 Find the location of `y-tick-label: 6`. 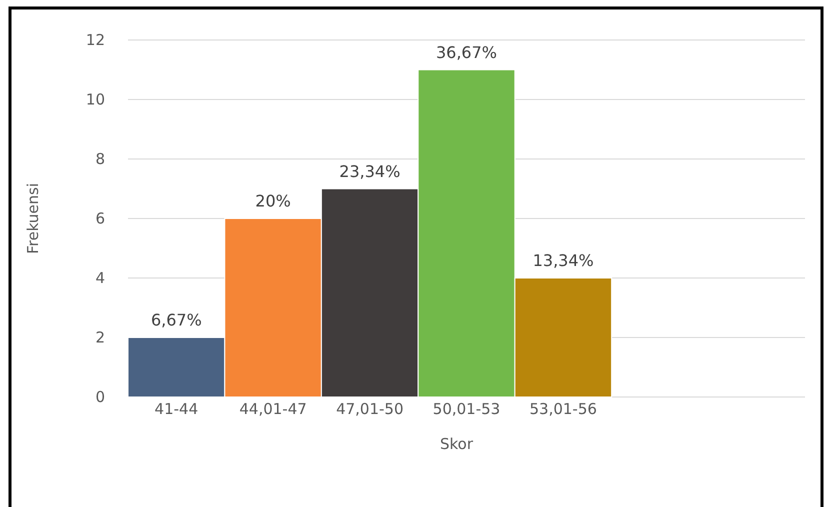

y-tick-label: 6 is located at coordinates (100, 218).